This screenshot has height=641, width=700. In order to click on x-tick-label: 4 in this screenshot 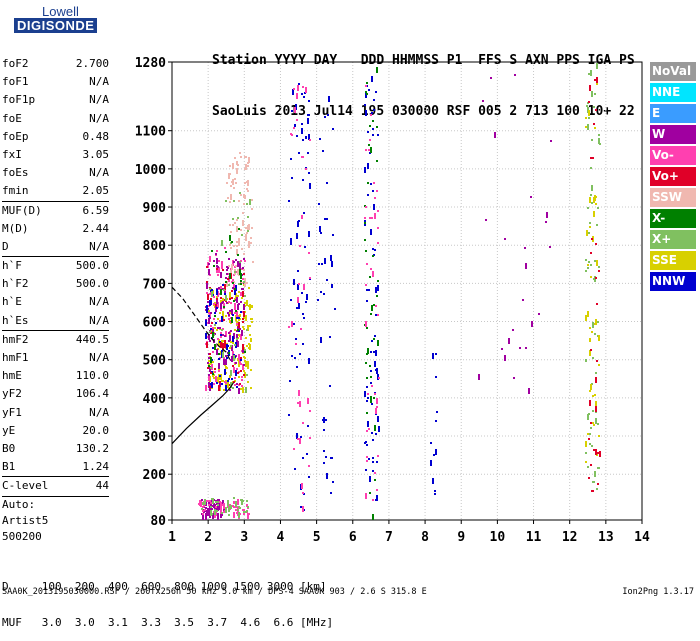, I will do `click(281, 537)`.